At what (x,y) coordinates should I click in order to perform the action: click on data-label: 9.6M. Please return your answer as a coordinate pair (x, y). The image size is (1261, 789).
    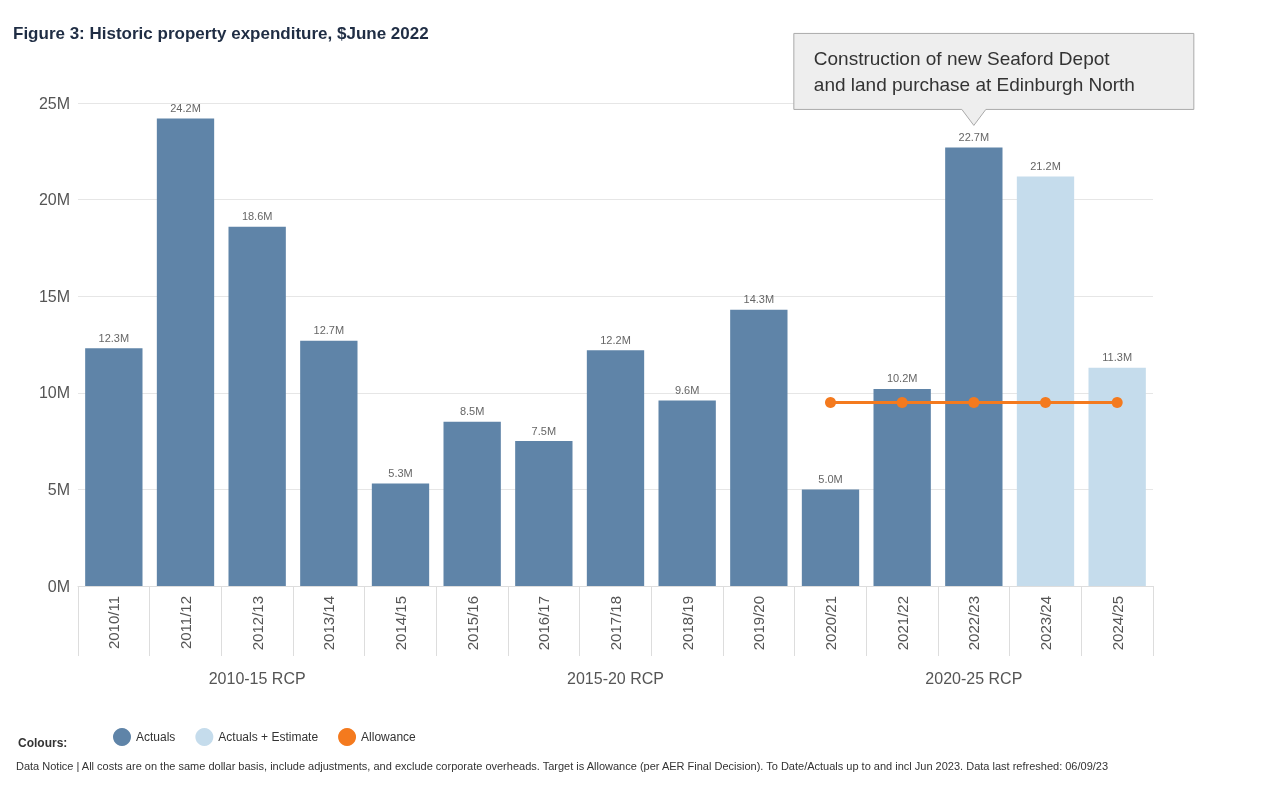
    Looking at the image, I should click on (687, 390).